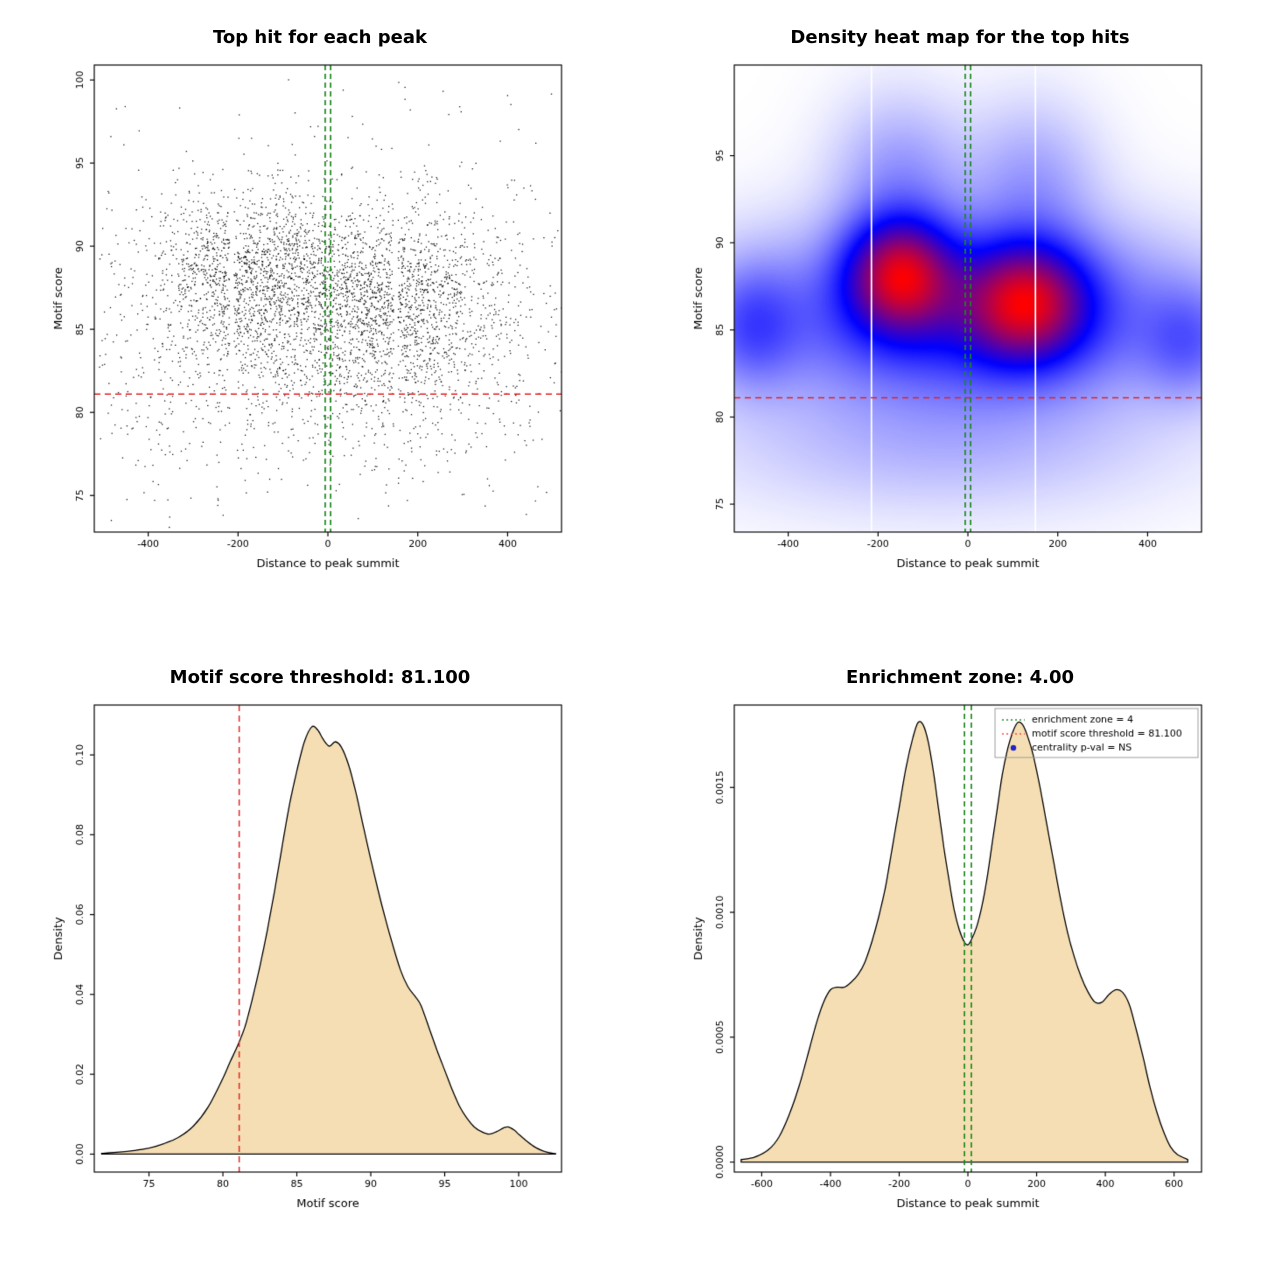 The image size is (1280, 1280). What do you see at coordinates (960, 677) in the screenshot?
I see `zone-density-plot-title: Enrichment zone: 4.00` at bounding box center [960, 677].